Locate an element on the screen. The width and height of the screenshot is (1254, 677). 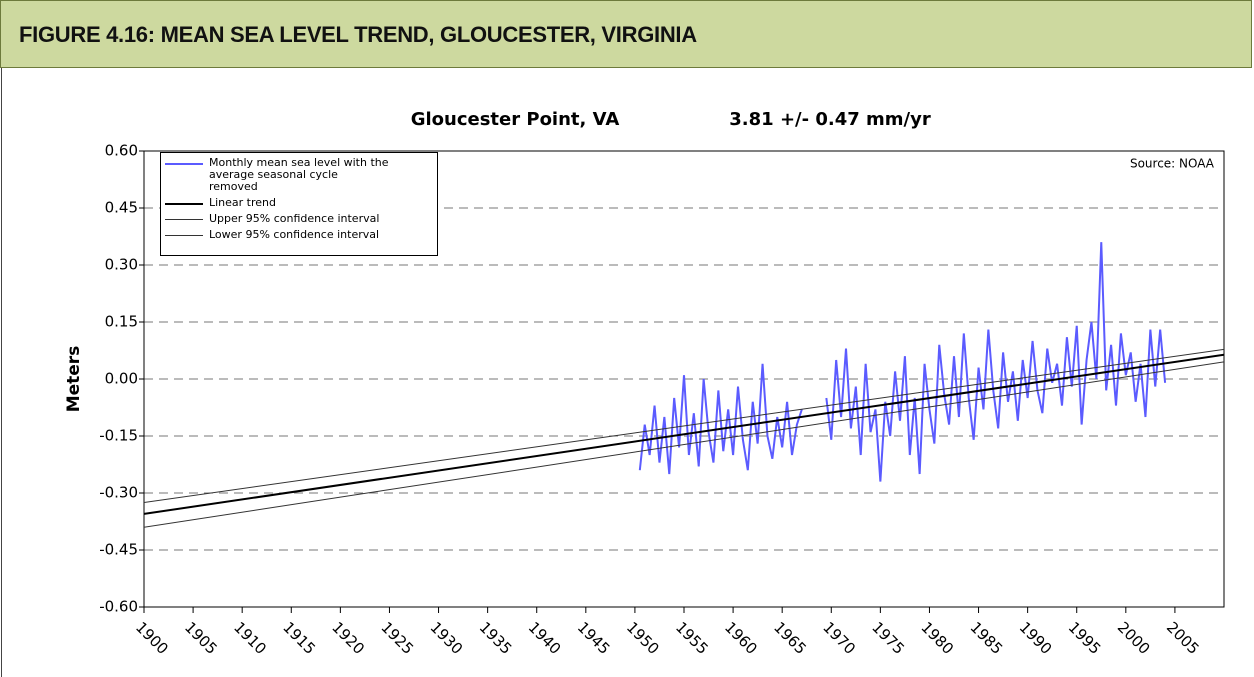
x-tick-label: 1990 is located at coordinates (1036, 638).